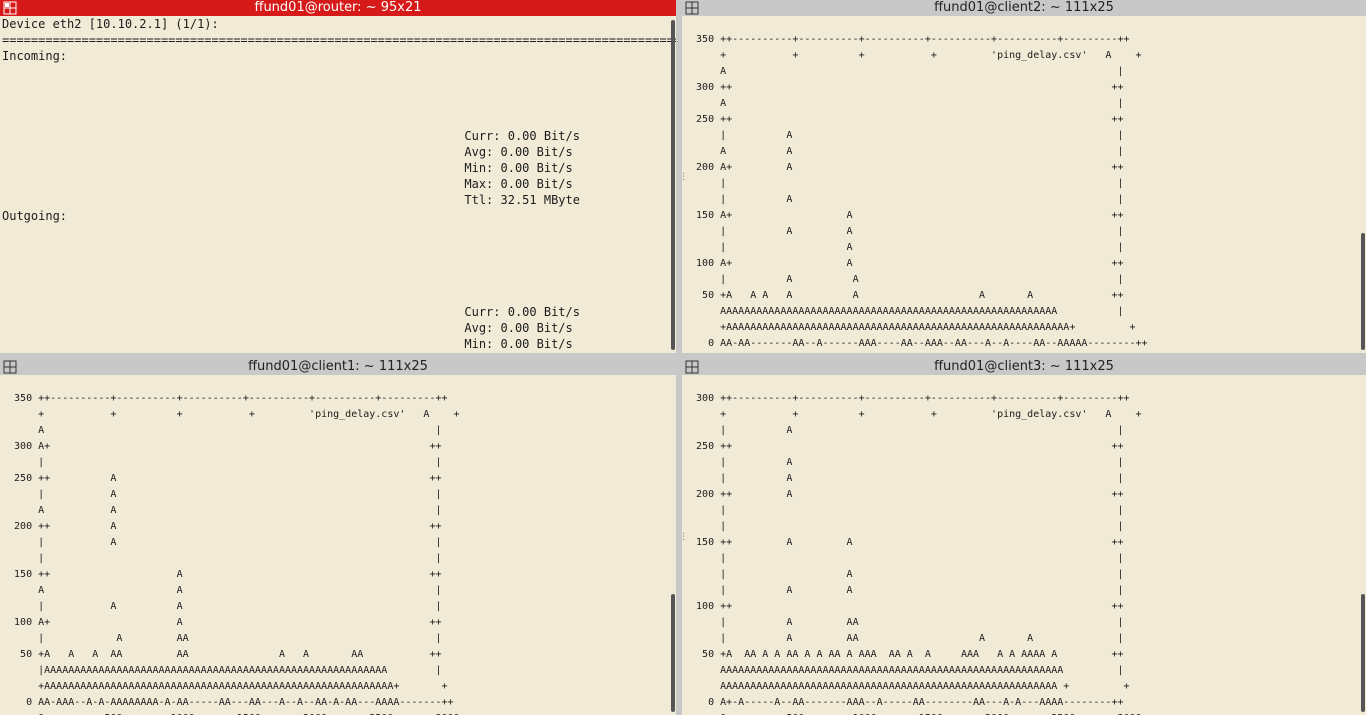  What do you see at coordinates (334, 479) in the screenshot?
I see `terminal-line: 250 ++ A ++` at bounding box center [334, 479].